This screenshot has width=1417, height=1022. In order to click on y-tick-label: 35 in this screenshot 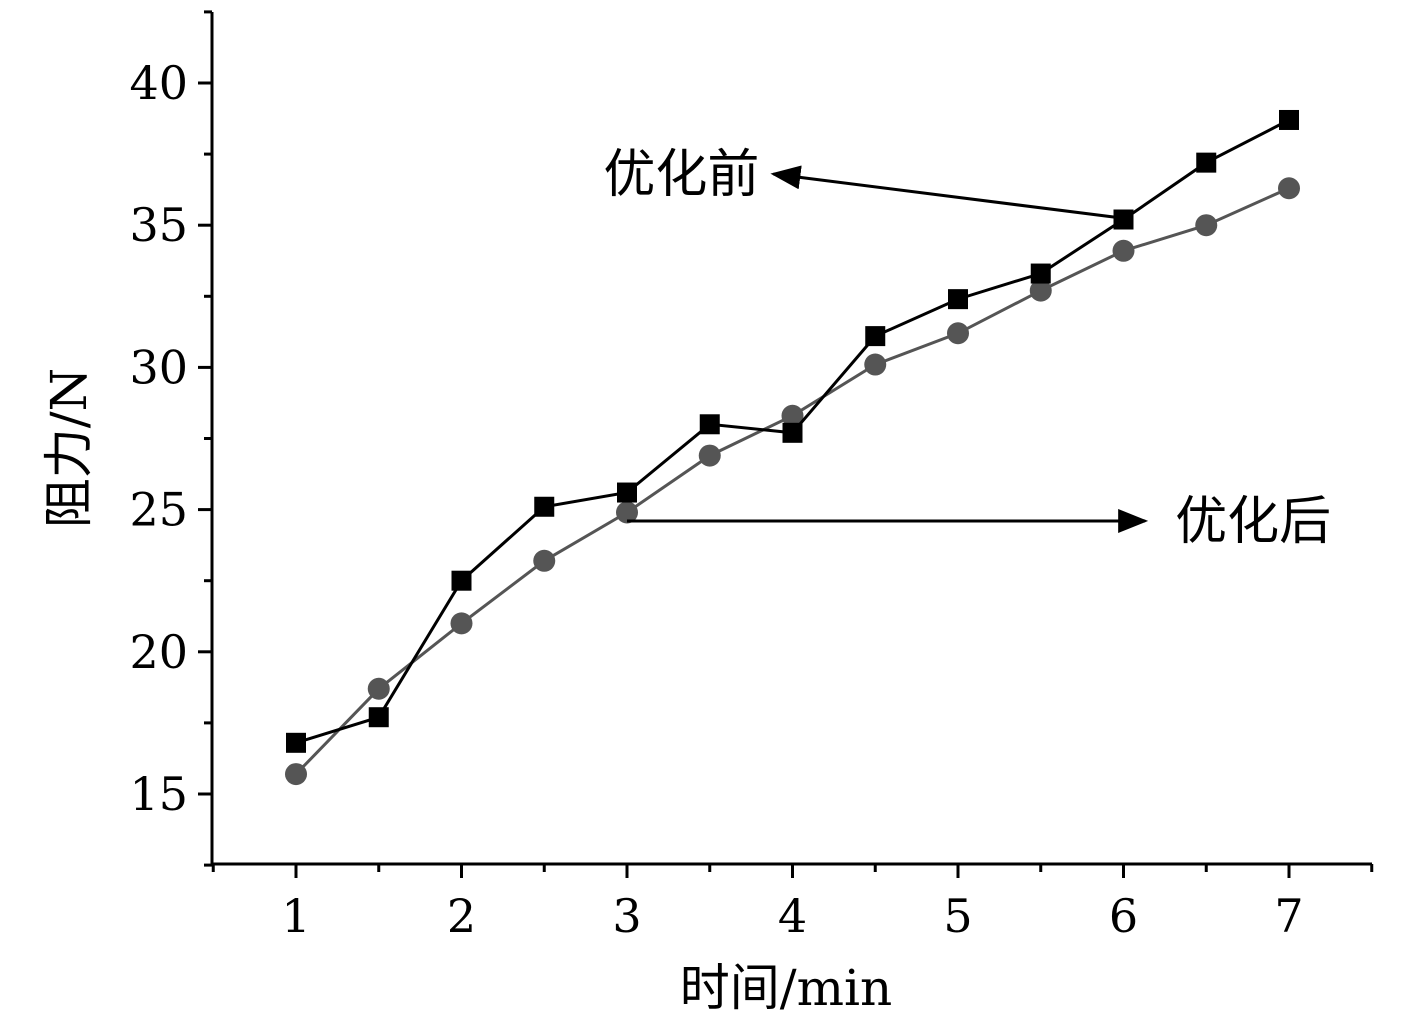, I will do `click(158, 225)`.